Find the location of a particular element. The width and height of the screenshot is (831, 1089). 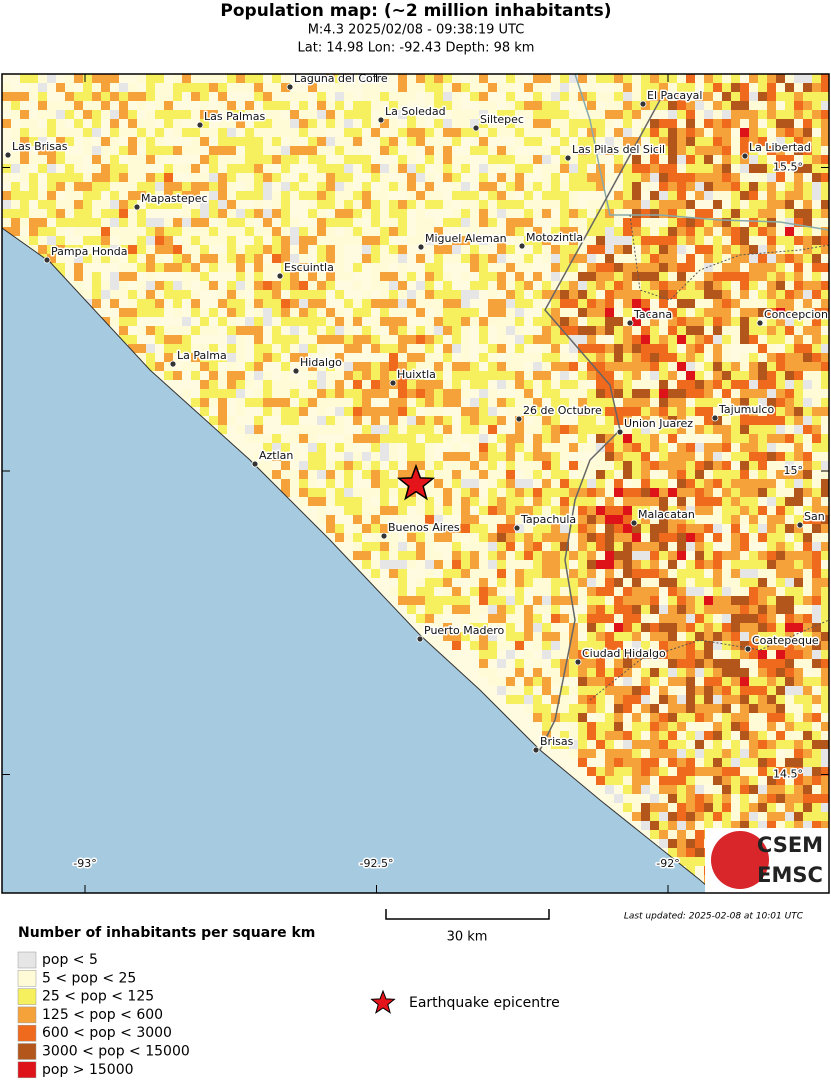

x-tick-label: -93° is located at coordinates (84, 863).